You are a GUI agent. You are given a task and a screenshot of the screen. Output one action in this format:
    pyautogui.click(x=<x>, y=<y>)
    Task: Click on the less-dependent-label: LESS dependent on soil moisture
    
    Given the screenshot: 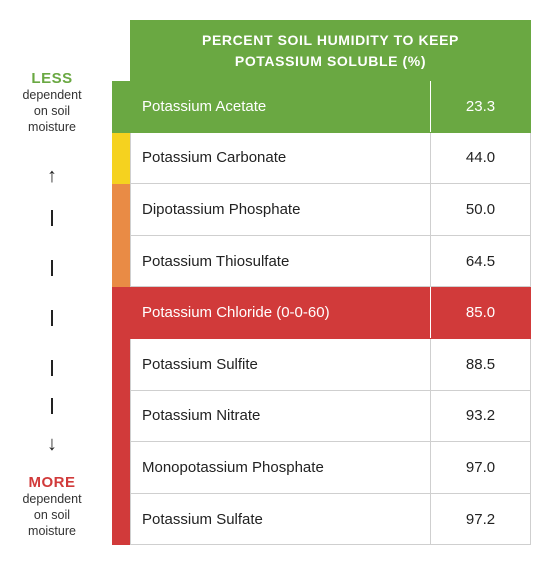 What is the action you would take?
    pyautogui.click(x=52, y=102)
    